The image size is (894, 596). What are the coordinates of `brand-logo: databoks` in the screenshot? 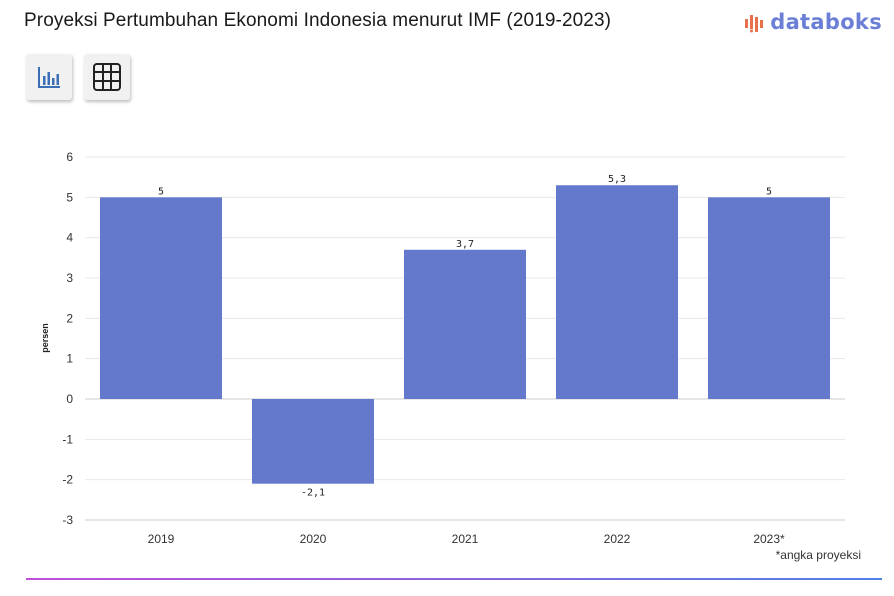 It's located at (813, 22).